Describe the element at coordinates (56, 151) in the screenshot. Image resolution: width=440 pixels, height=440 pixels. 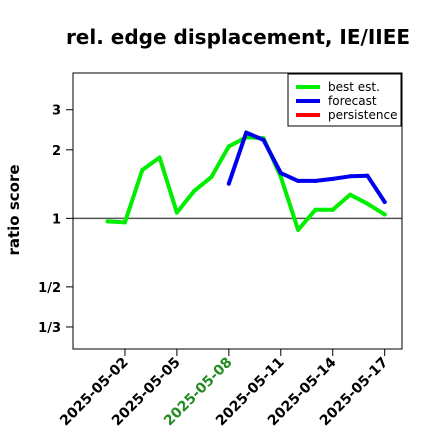
I see `y-tick-label: 2` at that location.